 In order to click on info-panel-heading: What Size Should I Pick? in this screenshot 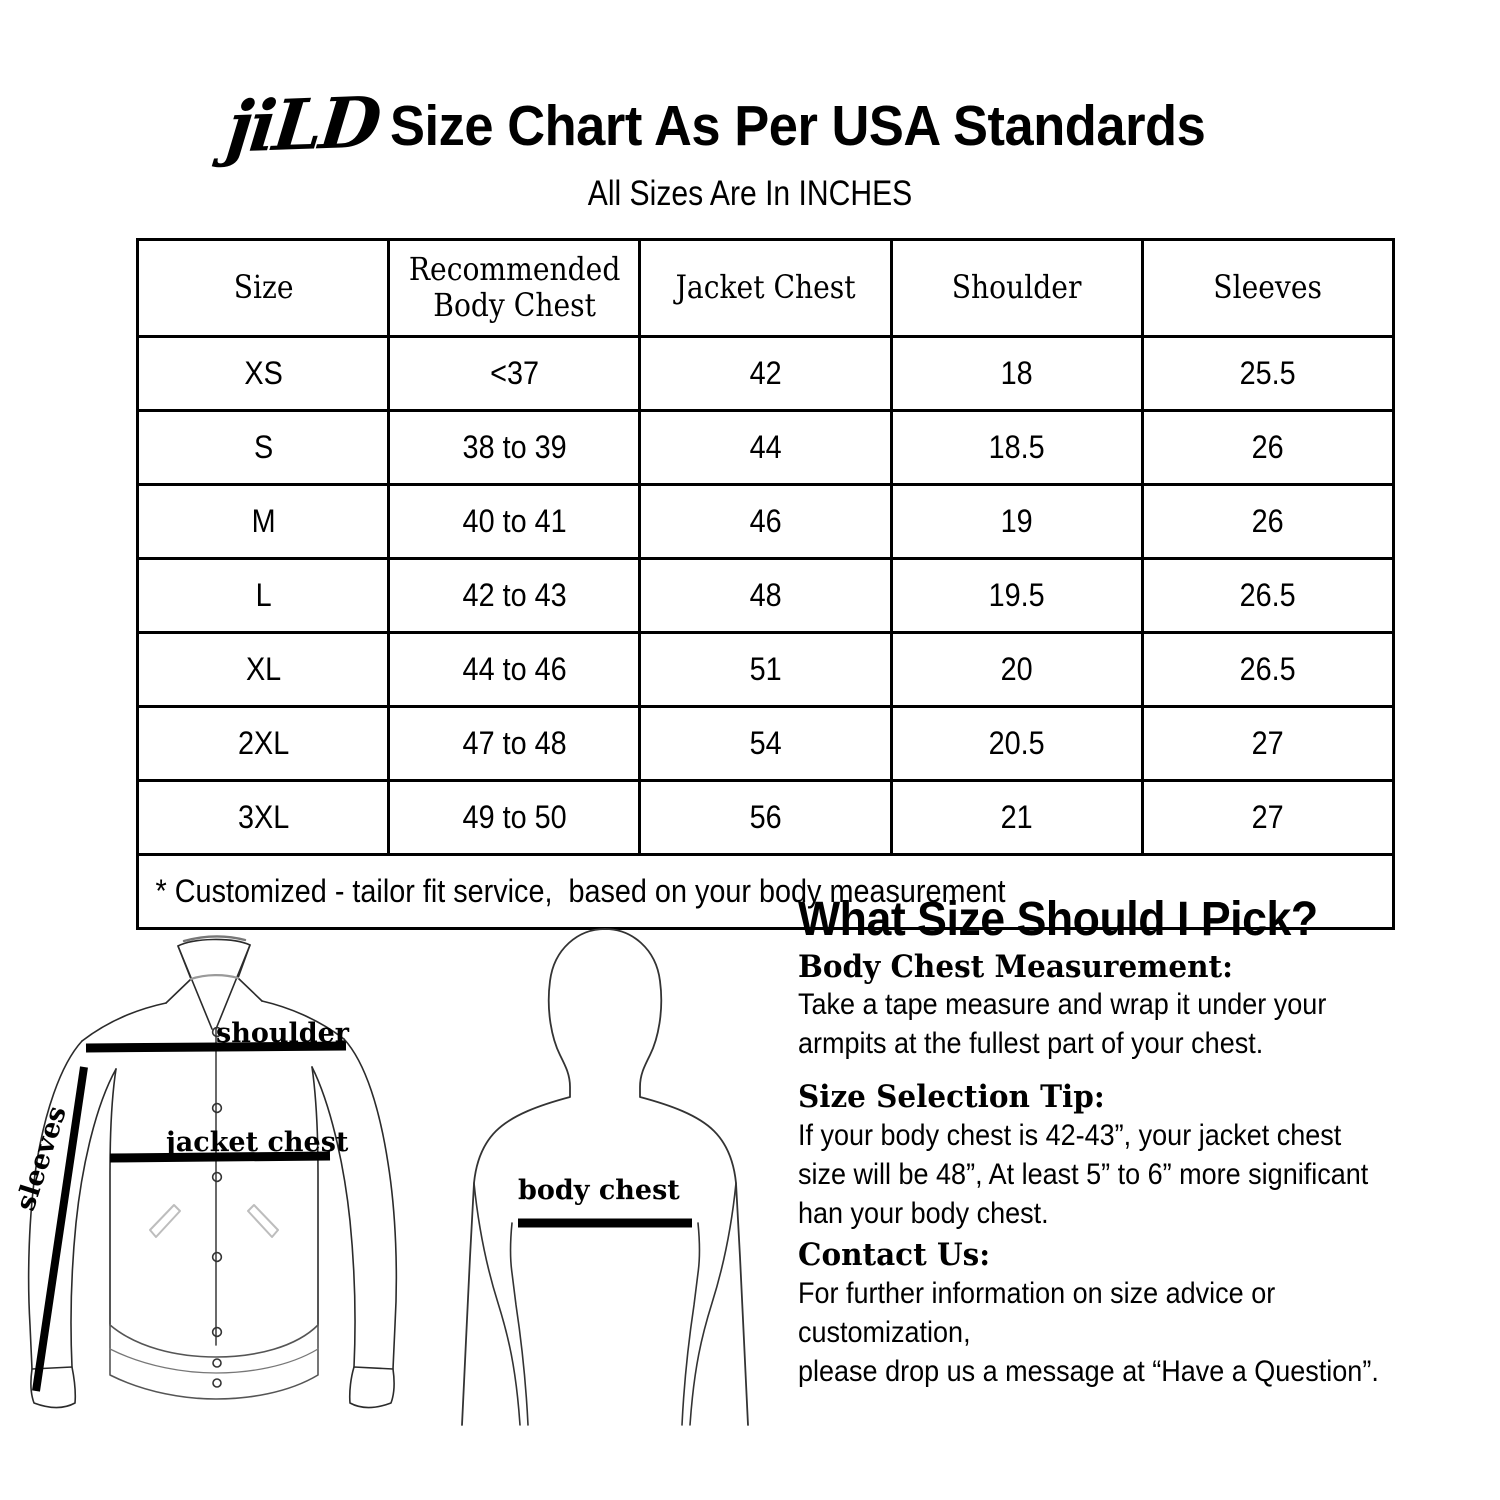, I will do `click(1058, 919)`.